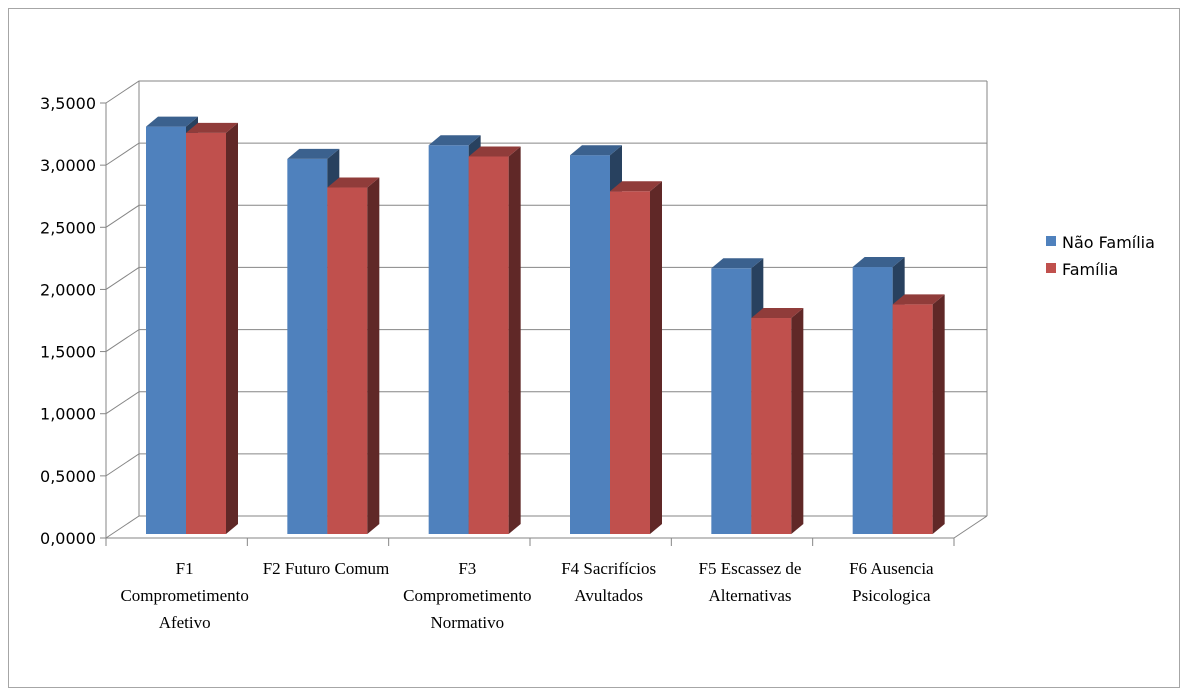 The image size is (1188, 698). What do you see at coordinates (468, 622) in the screenshot?
I see `x-tick-label: Normativo` at bounding box center [468, 622].